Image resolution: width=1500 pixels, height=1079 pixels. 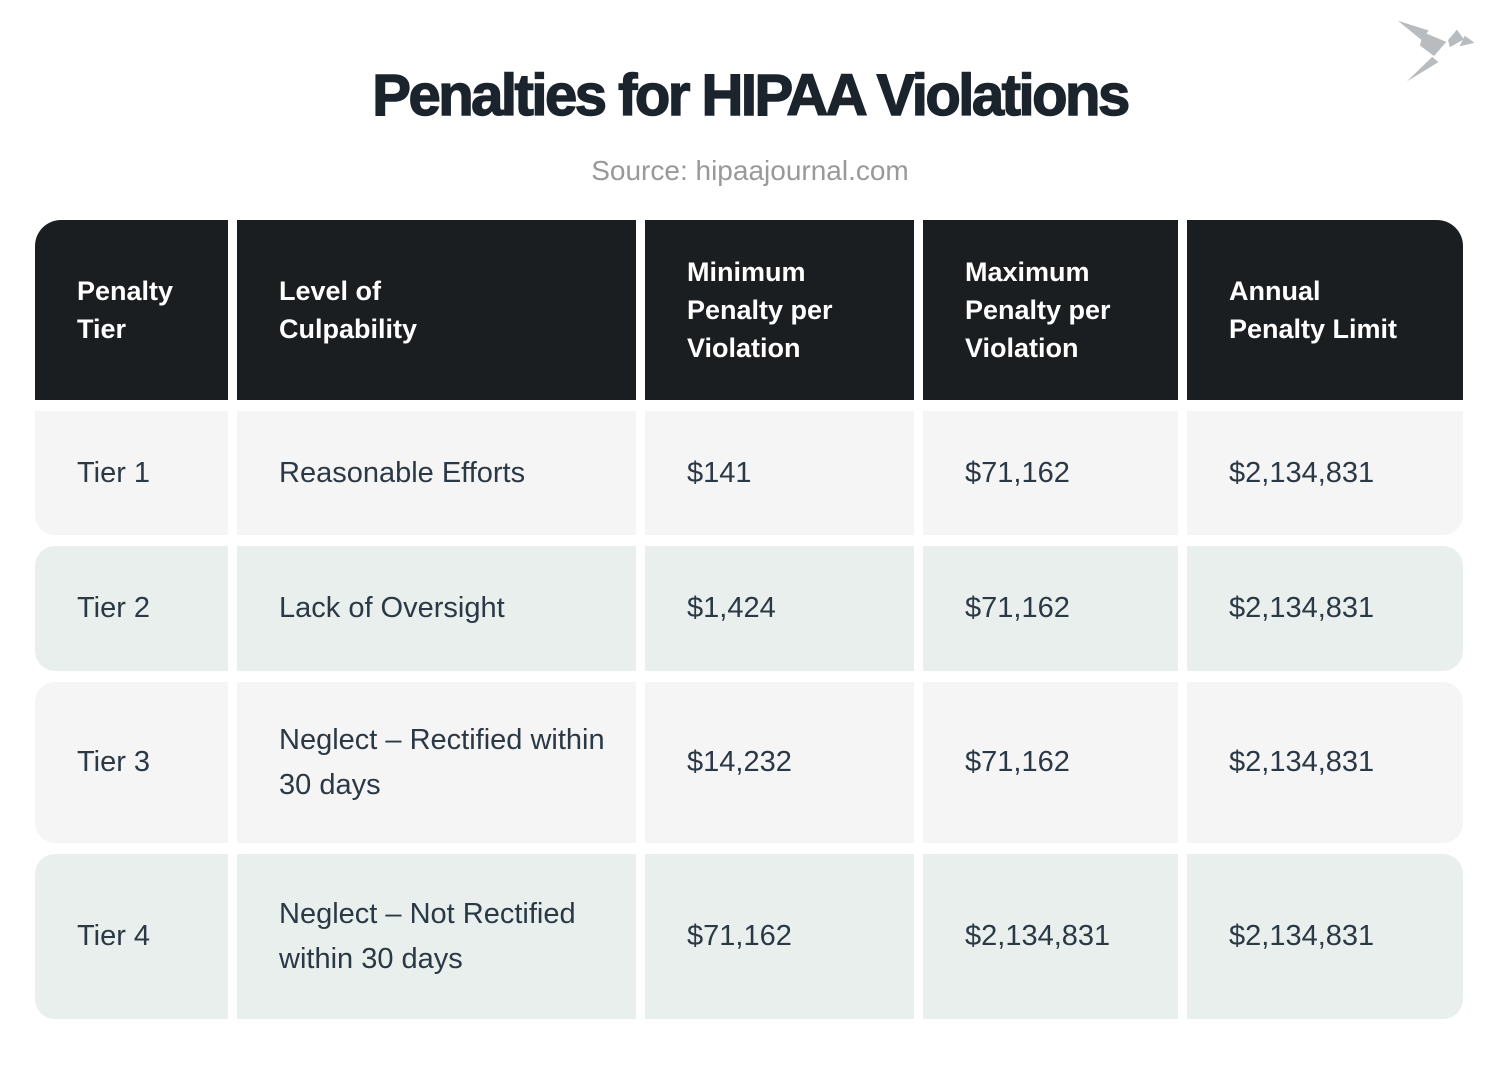 What do you see at coordinates (114, 762) in the screenshot?
I see `cell-value: Tier 3` at bounding box center [114, 762].